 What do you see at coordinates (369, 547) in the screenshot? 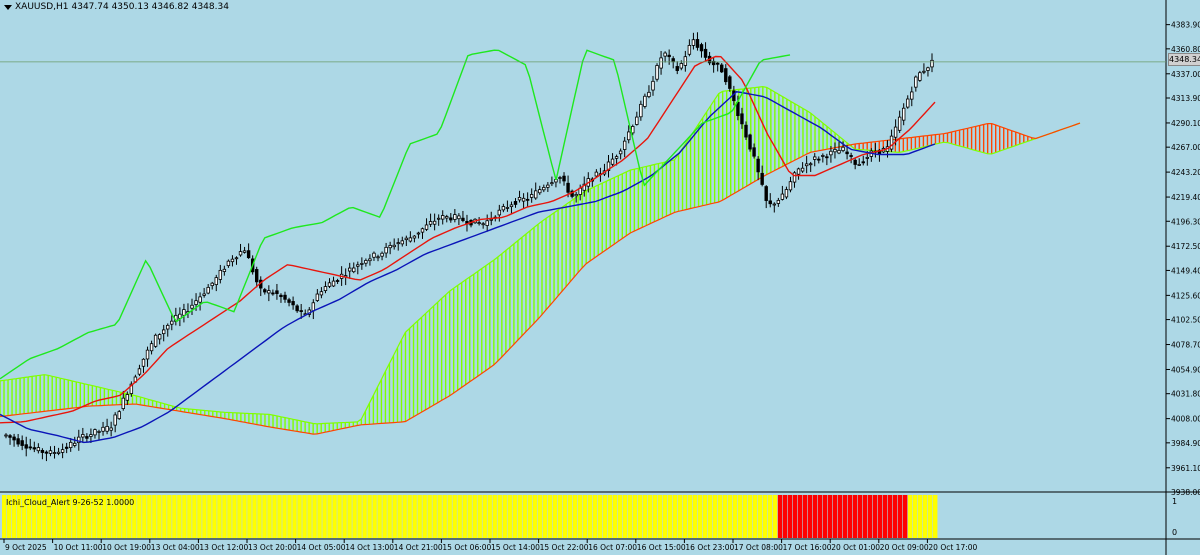
I see `time-tick-label: 14 Oct 13:00` at bounding box center [369, 547].